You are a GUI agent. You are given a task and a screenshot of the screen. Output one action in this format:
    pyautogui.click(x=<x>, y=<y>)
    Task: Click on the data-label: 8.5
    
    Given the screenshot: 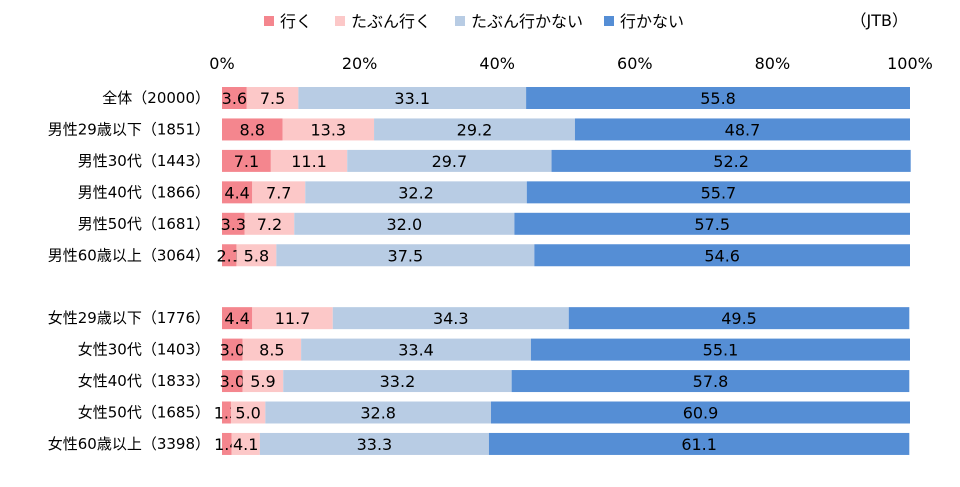 What is the action you would take?
    pyautogui.click(x=271, y=350)
    